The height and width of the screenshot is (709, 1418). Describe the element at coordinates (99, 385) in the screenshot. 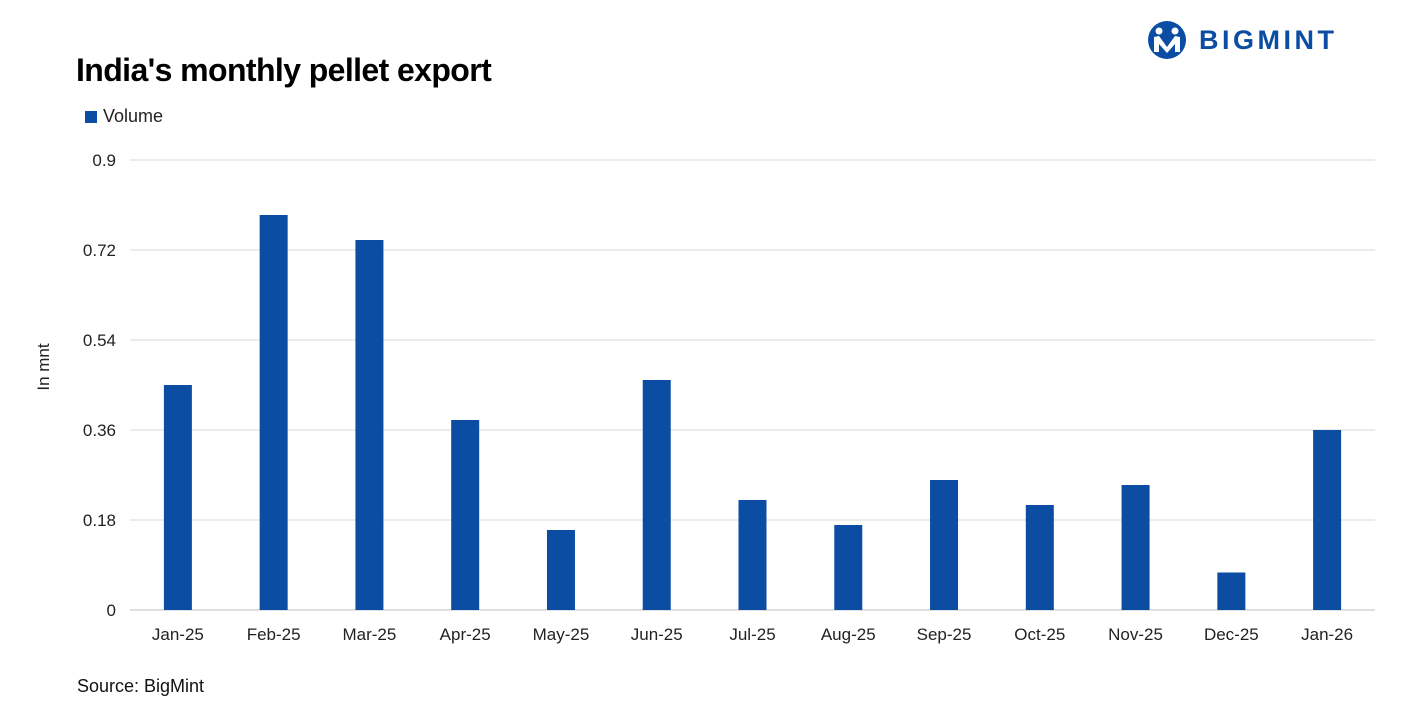

I see `y-axis-ticks: 0 0.18 0.36 0.54 0.72 0.9` at that location.